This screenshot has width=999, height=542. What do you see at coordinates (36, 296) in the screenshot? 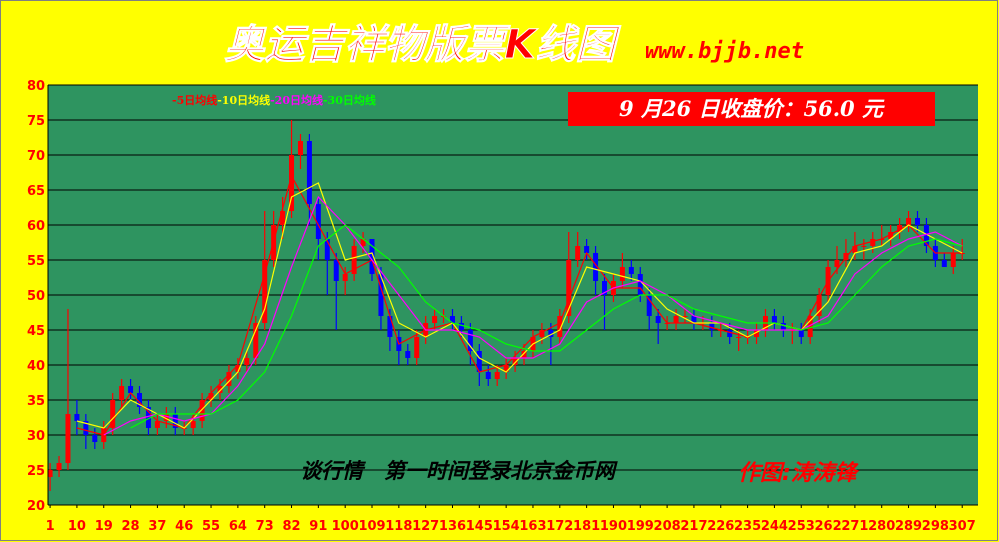
I see `y-tick-label: 50` at bounding box center [36, 296].